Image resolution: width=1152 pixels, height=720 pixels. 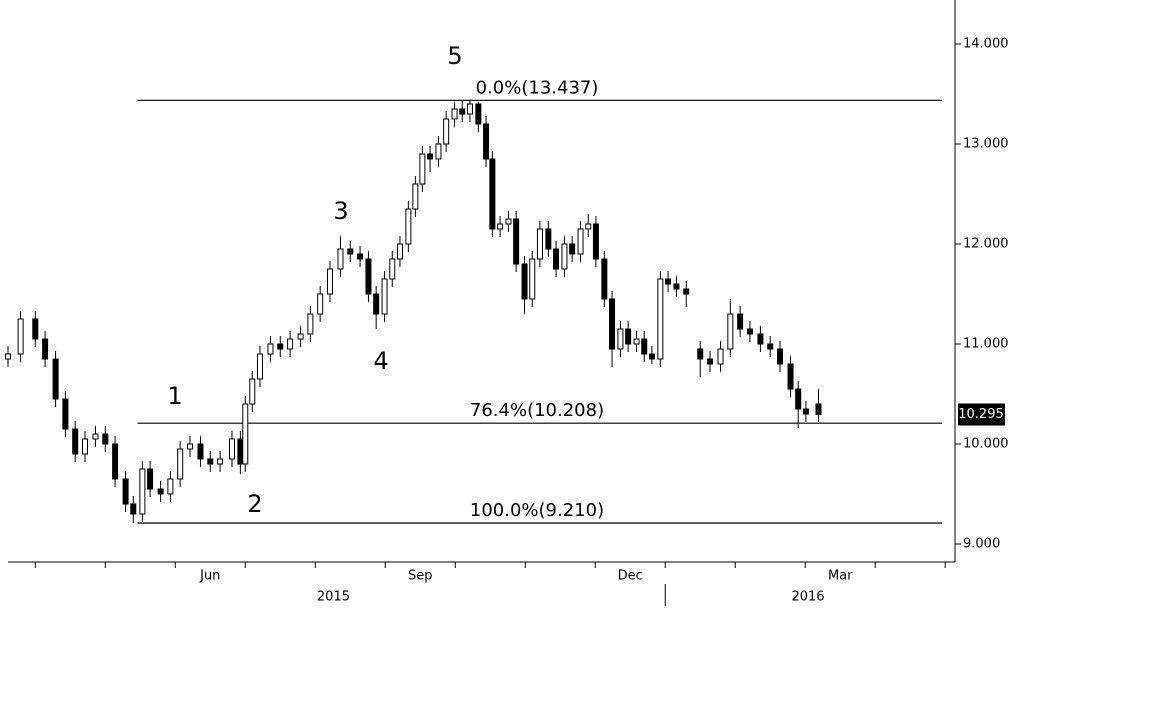 What do you see at coordinates (537, 87) in the screenshot?
I see `fib-label: 0.0%(13.437)` at bounding box center [537, 87].